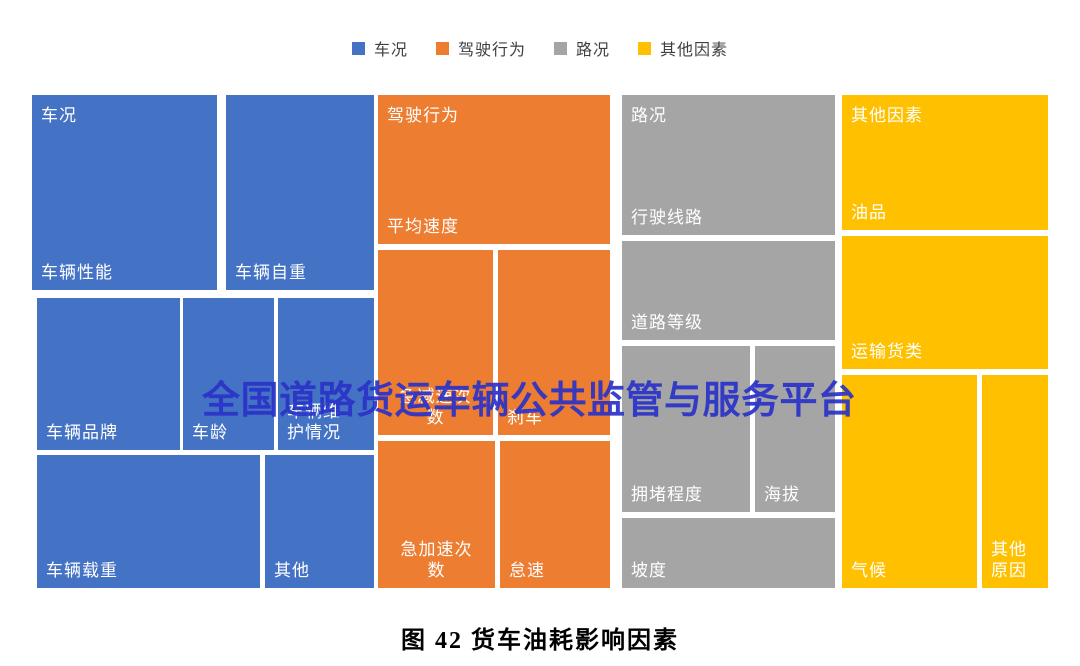 The height and width of the screenshot is (666, 1080). Describe the element at coordinates (540, 48) in the screenshot. I see `chart-legend: 车况 驾驶行为 路况 其他因素` at that location.